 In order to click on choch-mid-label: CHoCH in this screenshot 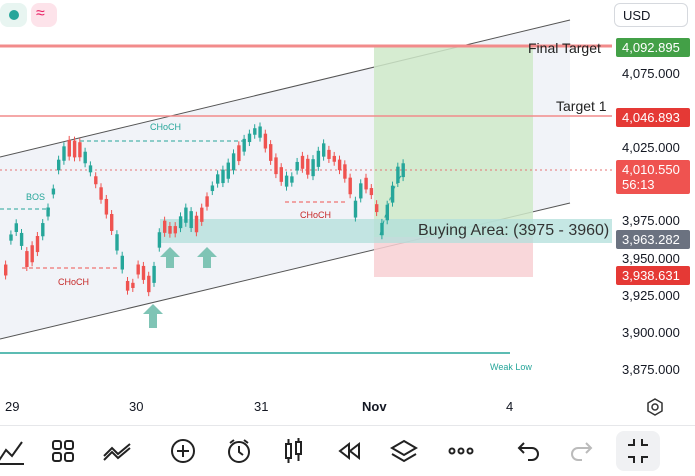, I will do `click(316, 215)`.